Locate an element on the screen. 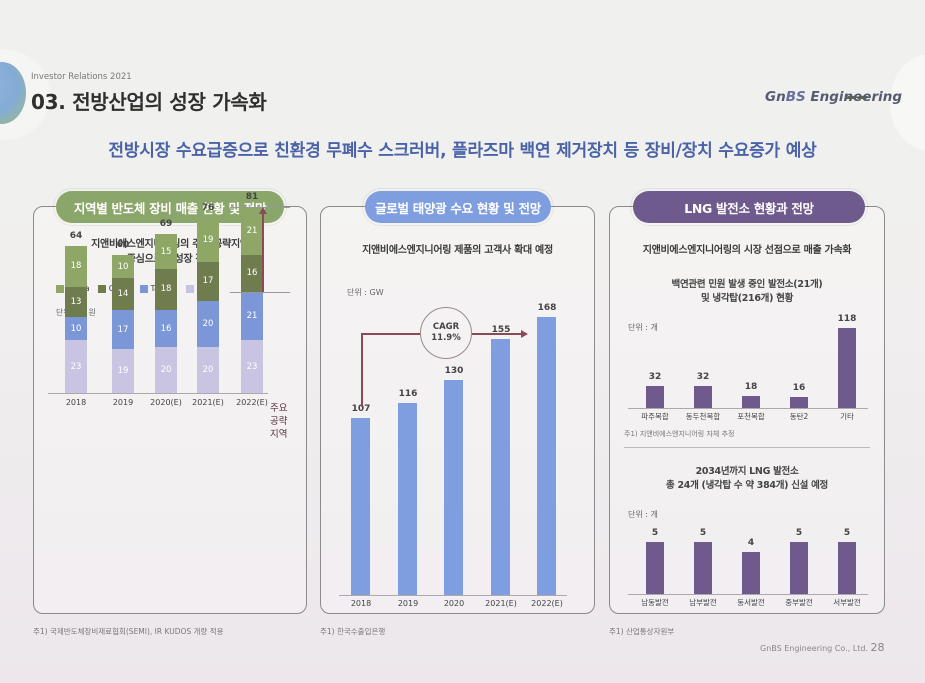 The image size is (925, 683). bar-segment-korea: 18 is located at coordinates (76, 266).